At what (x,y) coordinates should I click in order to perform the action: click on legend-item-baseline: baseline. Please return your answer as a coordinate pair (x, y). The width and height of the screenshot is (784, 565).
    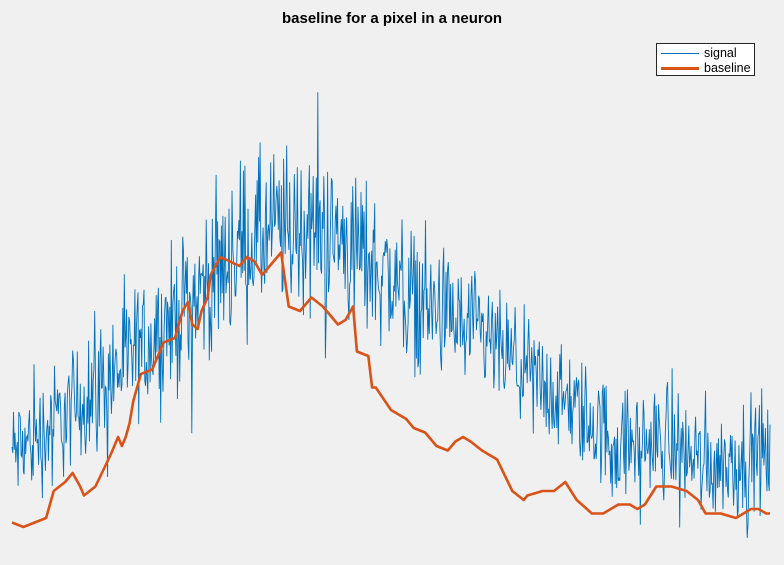
    Looking at the image, I should click on (706, 68).